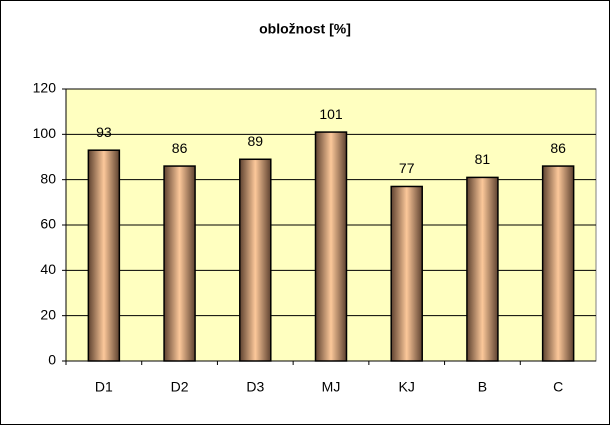 The height and width of the screenshot is (425, 610). What do you see at coordinates (331, 114) in the screenshot?
I see `data-label: 101` at bounding box center [331, 114].